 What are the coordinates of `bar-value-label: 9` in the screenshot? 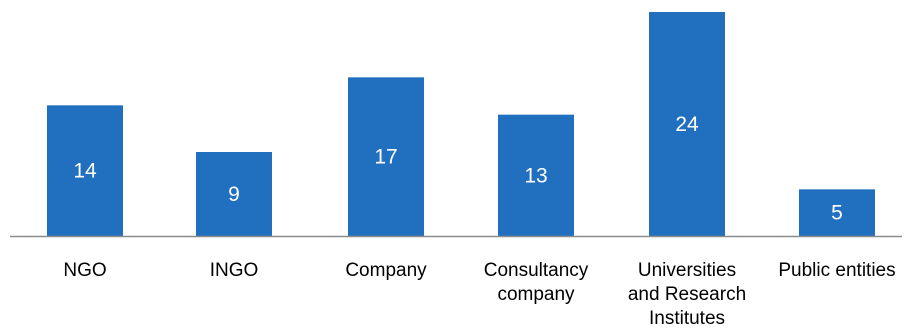 It's located at (234, 194).